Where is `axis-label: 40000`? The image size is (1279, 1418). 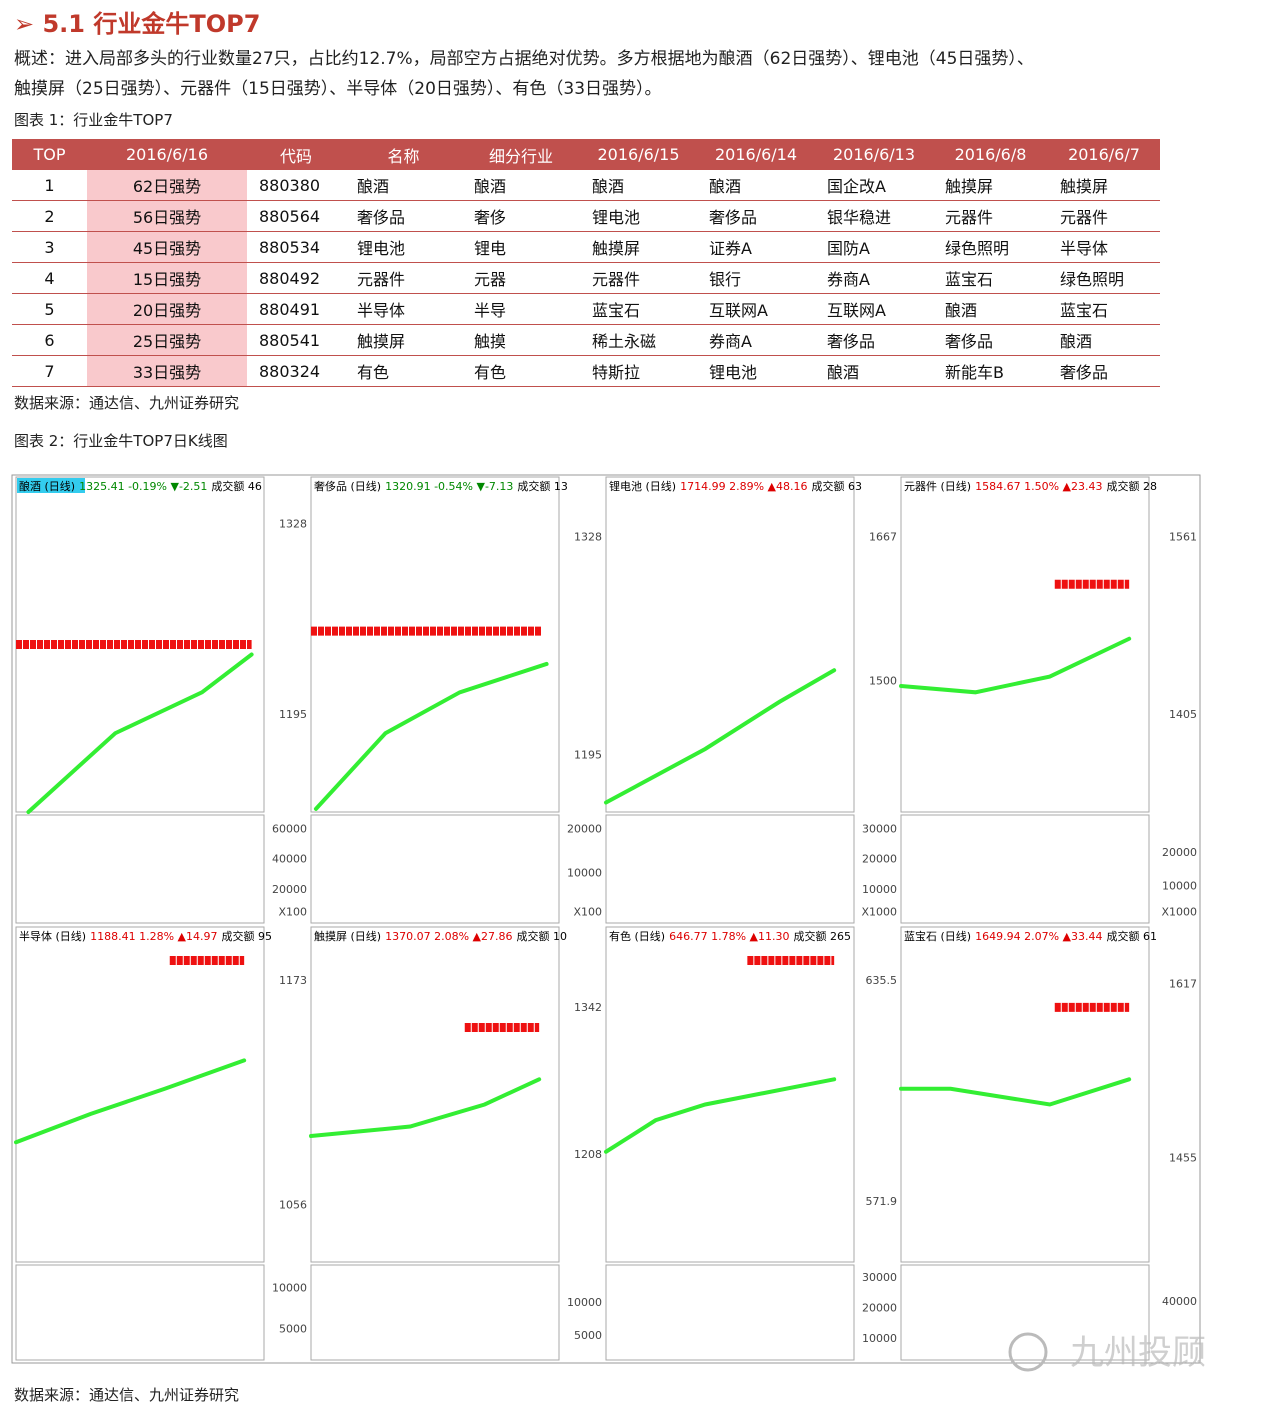
axis-label: 40000 is located at coordinates (289, 859).